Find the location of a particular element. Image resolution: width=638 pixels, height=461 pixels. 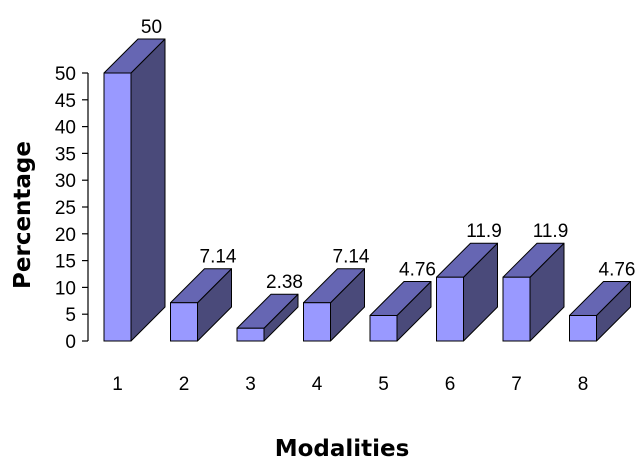

y-tick-label: 45 is located at coordinates (65, 101).